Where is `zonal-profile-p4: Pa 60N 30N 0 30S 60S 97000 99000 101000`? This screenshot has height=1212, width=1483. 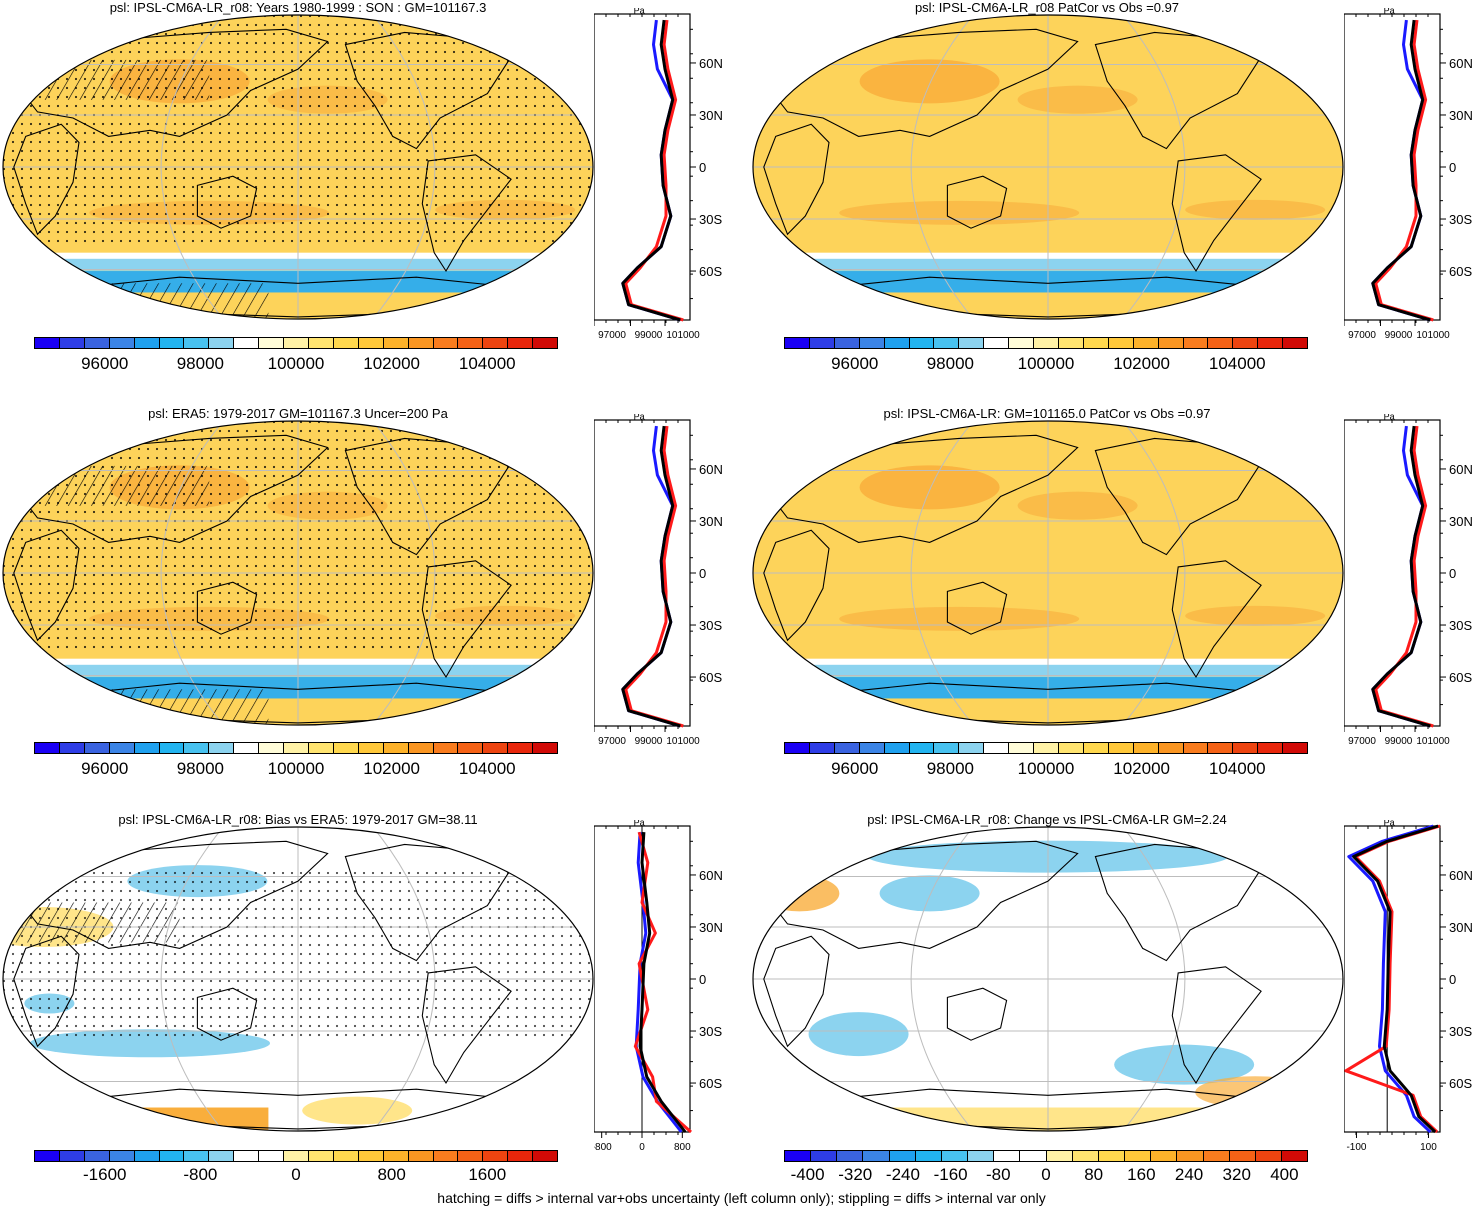 zonal-profile-p4: Pa 60N 30N 0 30S 60S 97000 99000 101000 is located at coordinates (1408, 580).